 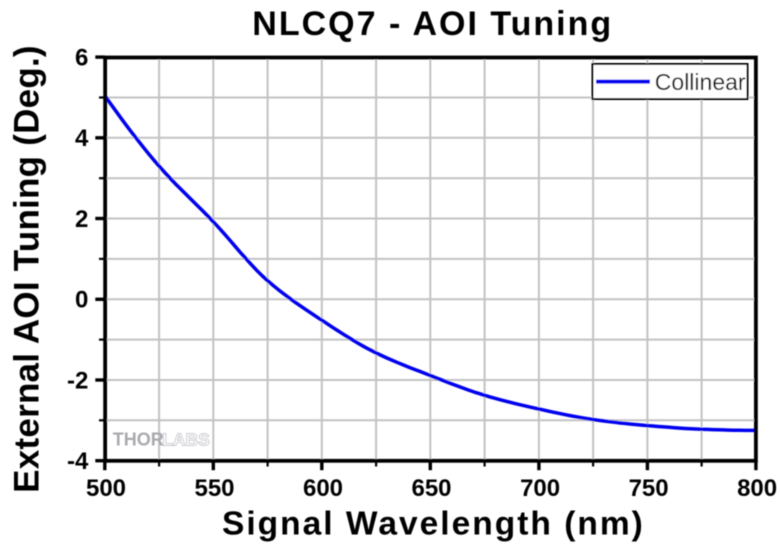 What do you see at coordinates (214, 488) in the screenshot?
I see `svg-text: 550` at bounding box center [214, 488].